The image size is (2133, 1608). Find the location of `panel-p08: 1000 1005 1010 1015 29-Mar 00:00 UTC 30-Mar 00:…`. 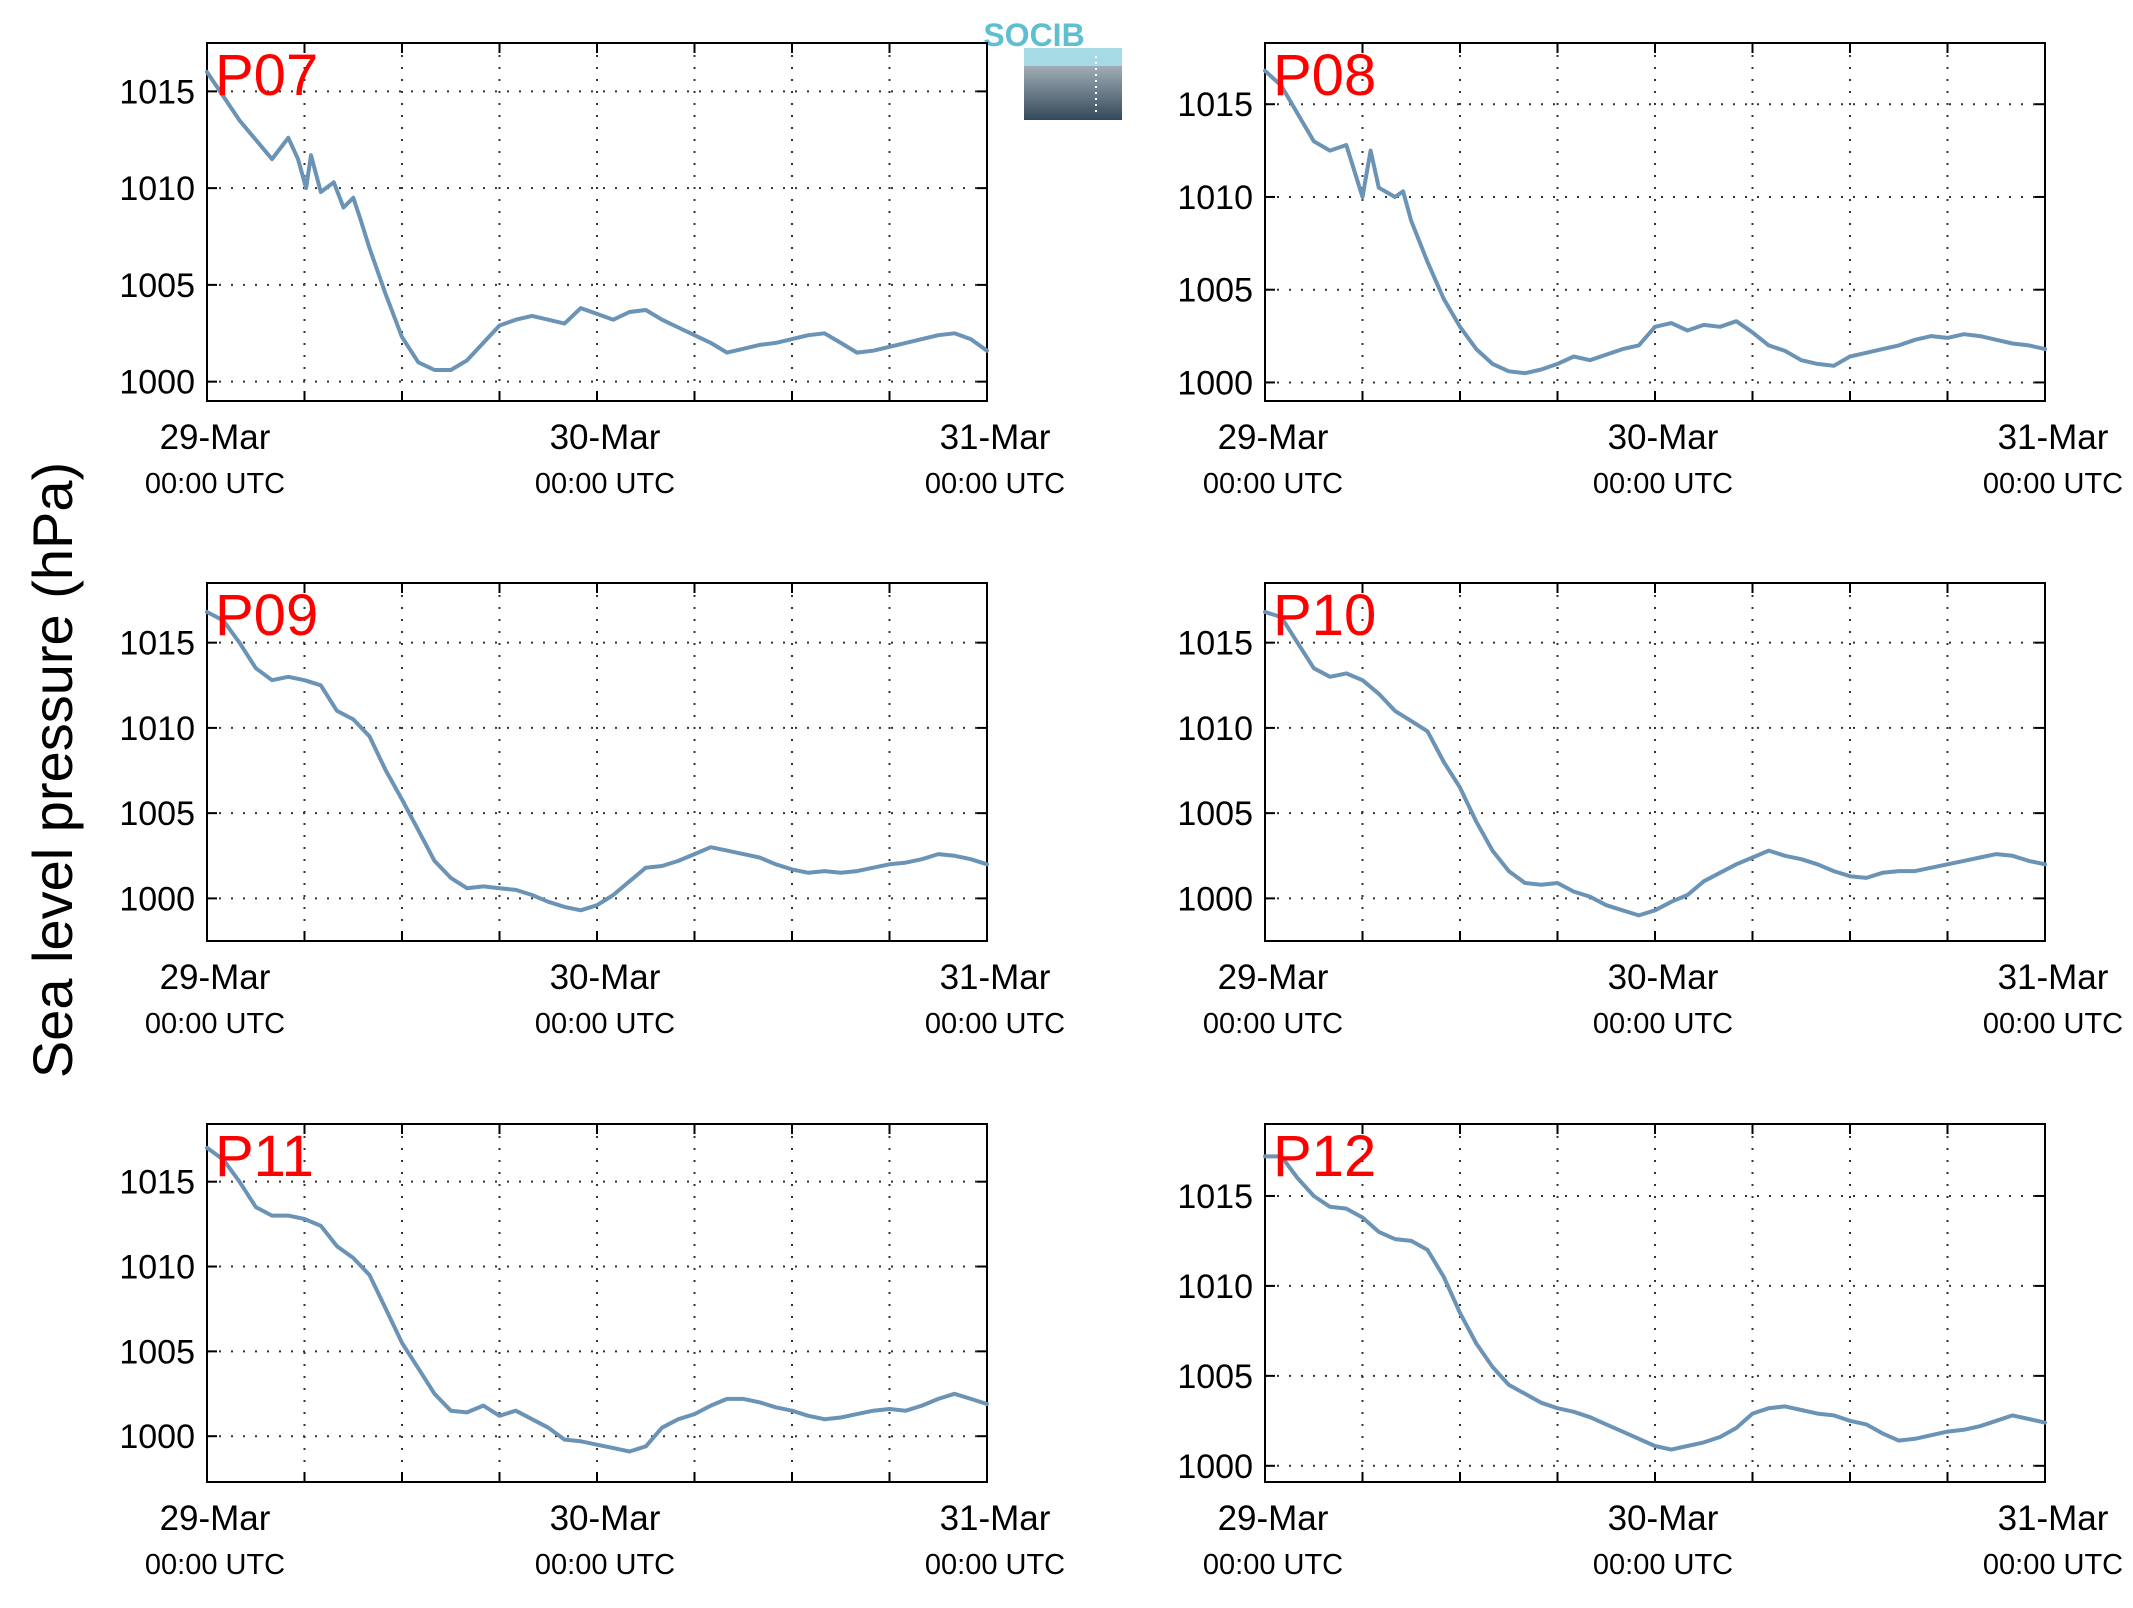

panel-p08: 1000 1005 1010 1015 29-Mar 00:00 UTC 30-Mar 00:… is located at coordinates (1650, 271).